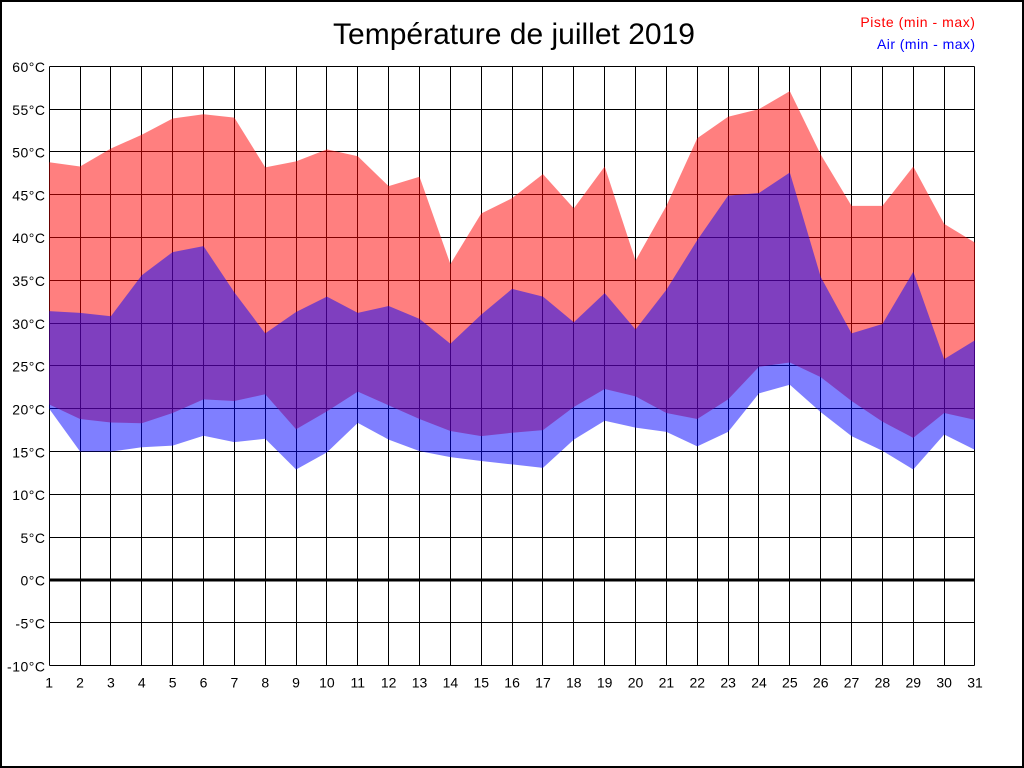  I want to click on svg-text: -5°C, so click(30, 623).